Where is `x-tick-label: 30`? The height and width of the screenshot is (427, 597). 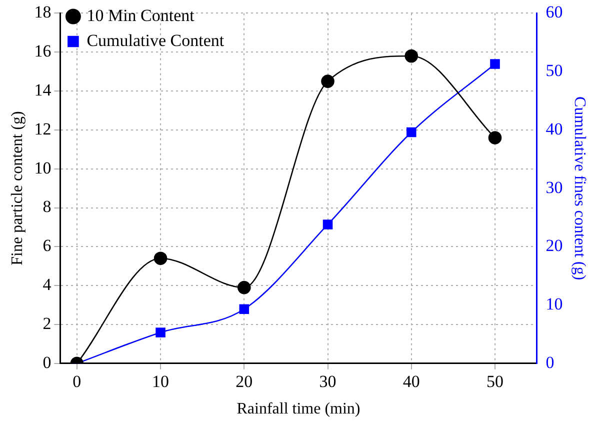 x-tick-label: 30 is located at coordinates (327, 382).